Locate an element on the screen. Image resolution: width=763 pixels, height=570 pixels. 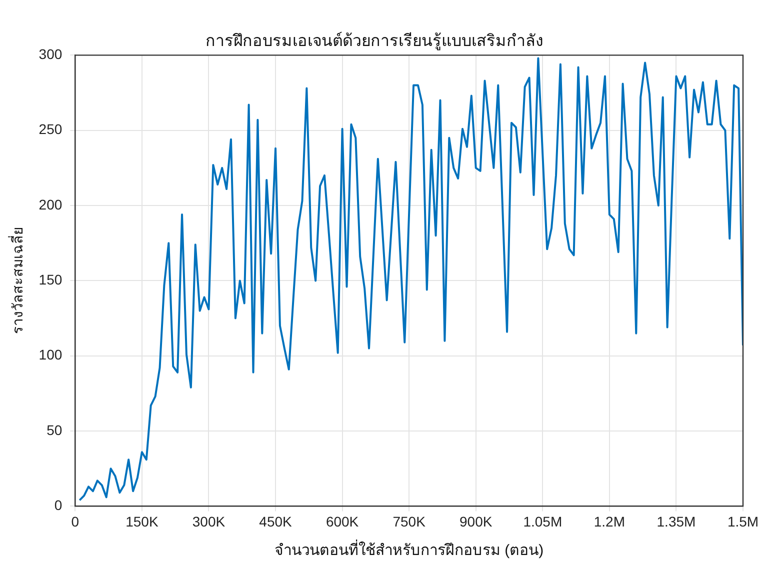
x-tick-label: 600K is located at coordinates (343, 521).